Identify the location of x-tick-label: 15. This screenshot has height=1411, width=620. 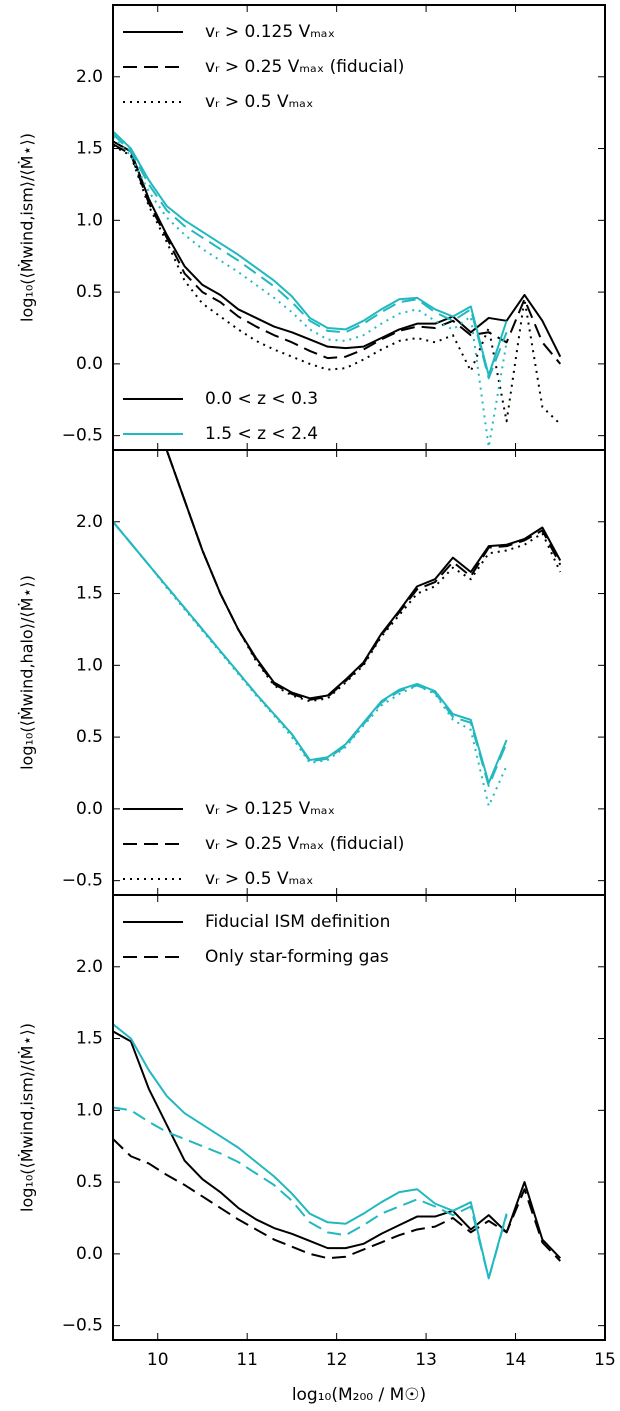
(605, 1360).